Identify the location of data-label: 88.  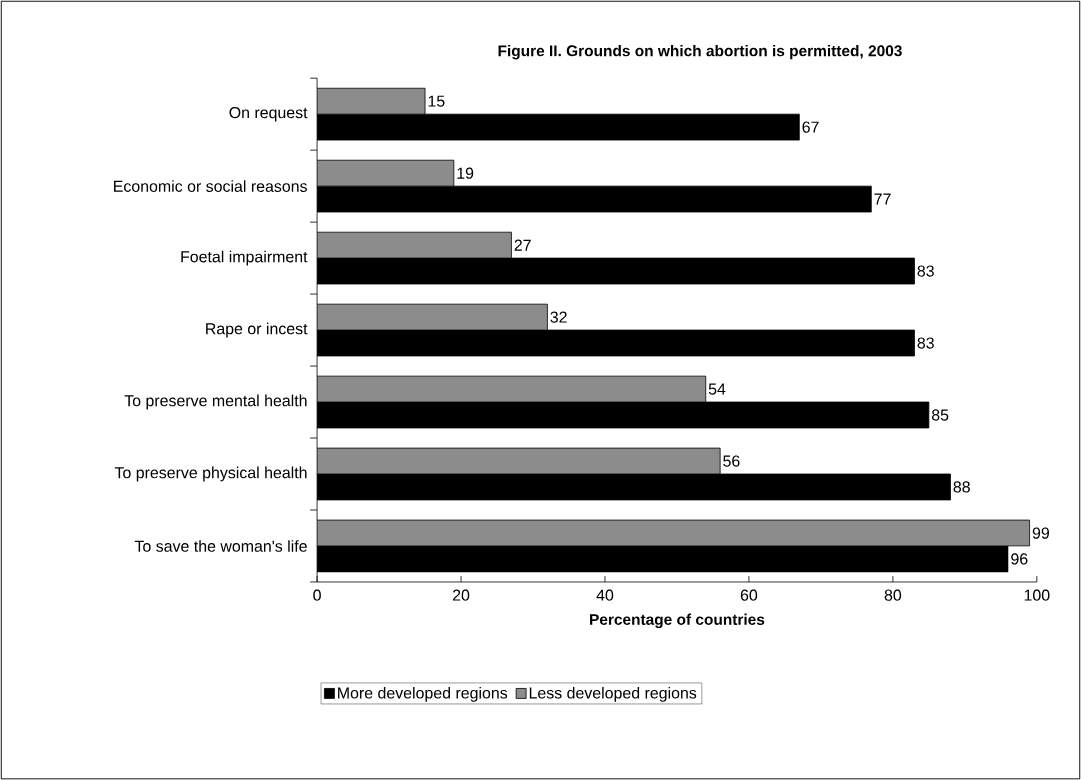
(961, 487).